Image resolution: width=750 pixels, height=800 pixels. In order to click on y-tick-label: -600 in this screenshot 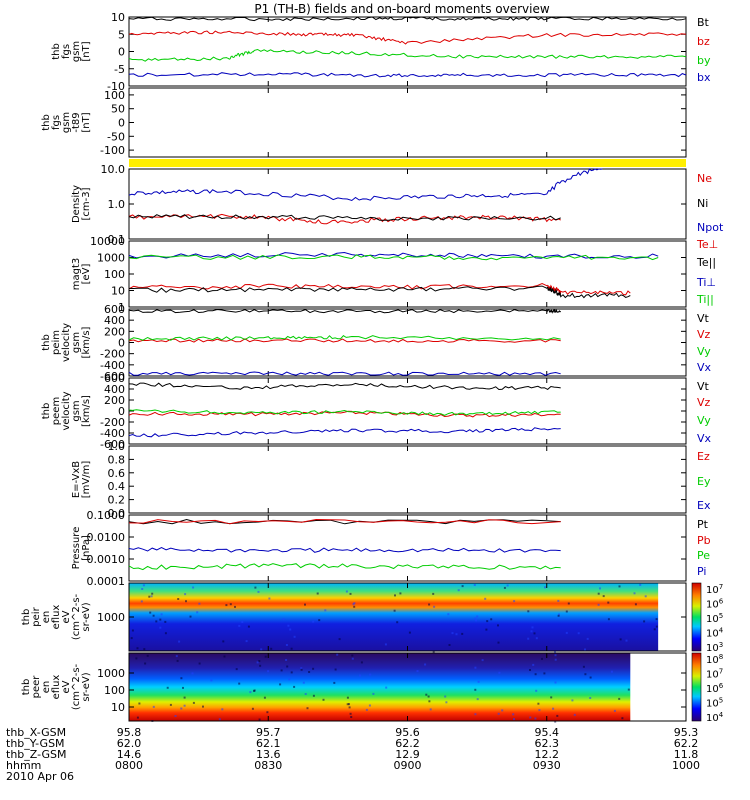, I will do `click(112, 376)`.